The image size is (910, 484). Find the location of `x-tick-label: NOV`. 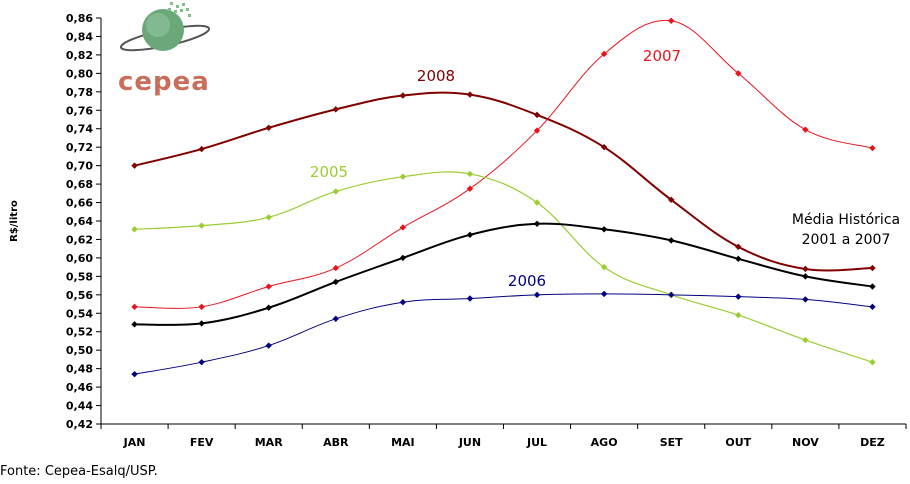

x-tick-label: NOV is located at coordinates (805, 442).